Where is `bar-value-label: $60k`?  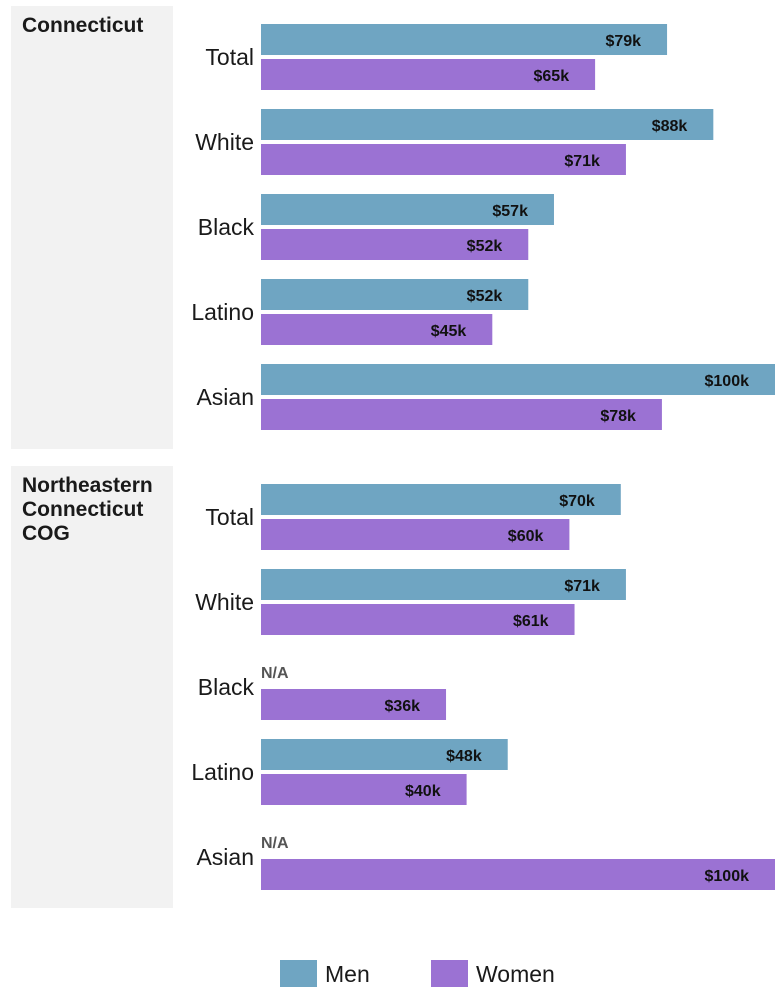
bar-value-label: $60k is located at coordinates (526, 536).